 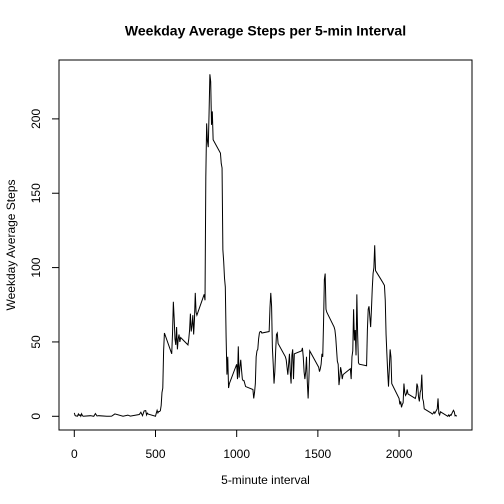 What do you see at coordinates (36, 342) in the screenshot?
I see `y-tick-label: 50` at bounding box center [36, 342].